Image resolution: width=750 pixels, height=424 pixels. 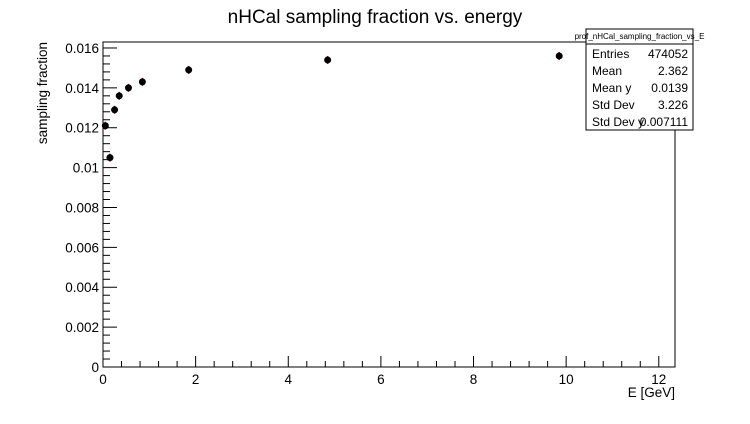 I want to click on stats-label: Std Dev, so click(x=613, y=105).